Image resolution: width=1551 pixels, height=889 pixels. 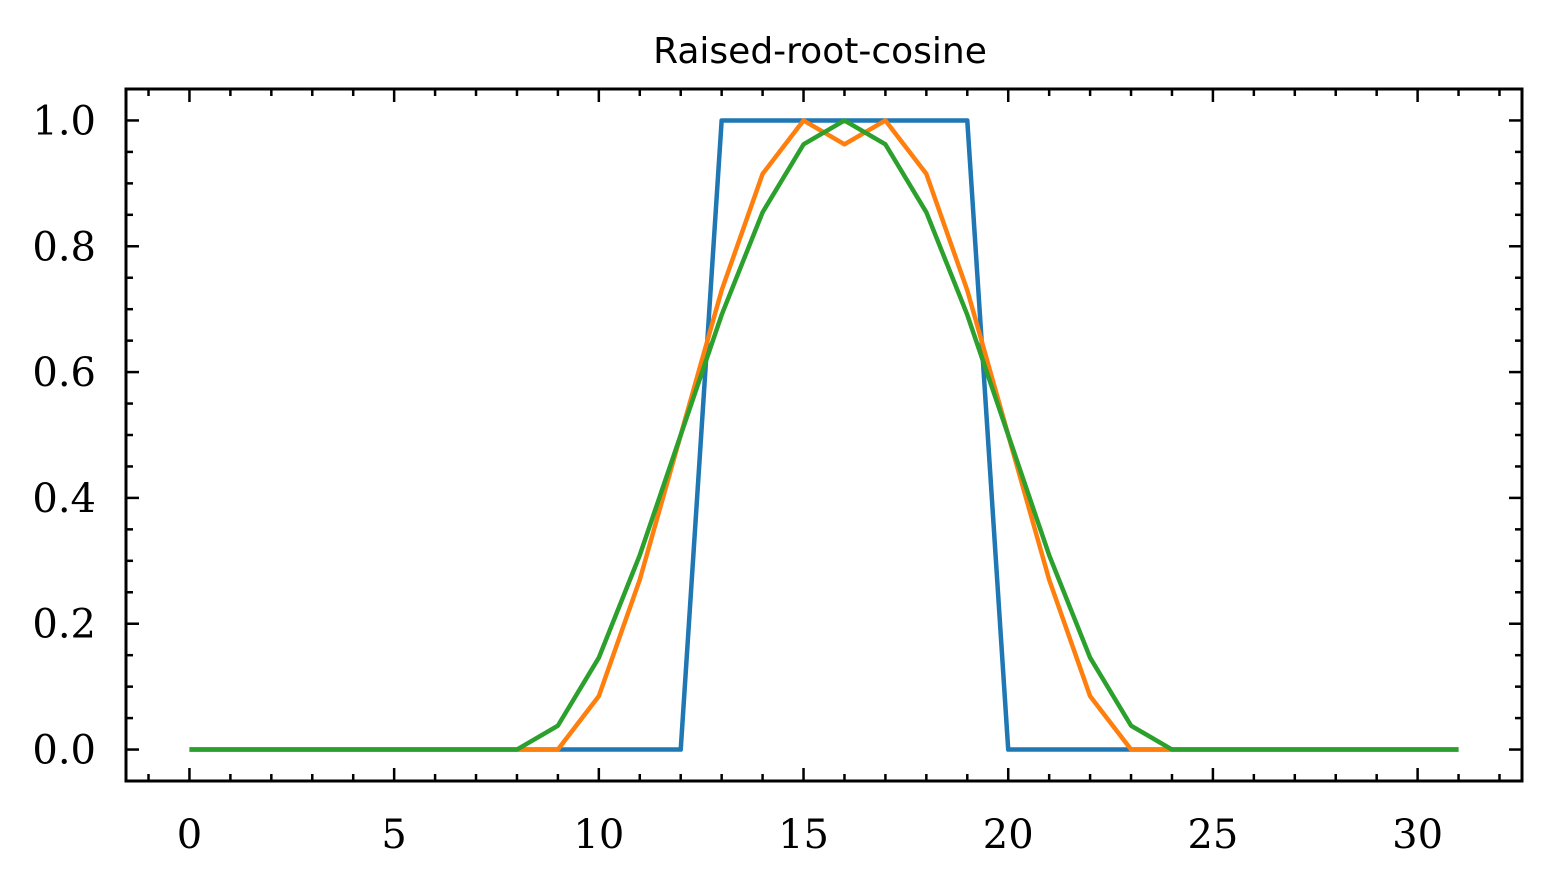 I want to click on x-tick-label: 30, so click(x=1417, y=835).